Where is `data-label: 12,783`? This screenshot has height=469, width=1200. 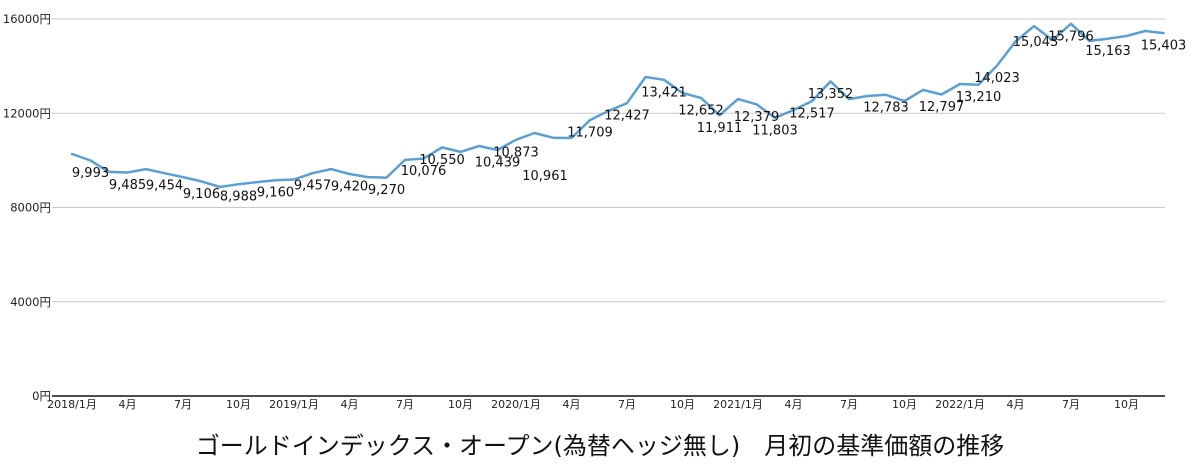
data-label: 12,783 is located at coordinates (886, 107).